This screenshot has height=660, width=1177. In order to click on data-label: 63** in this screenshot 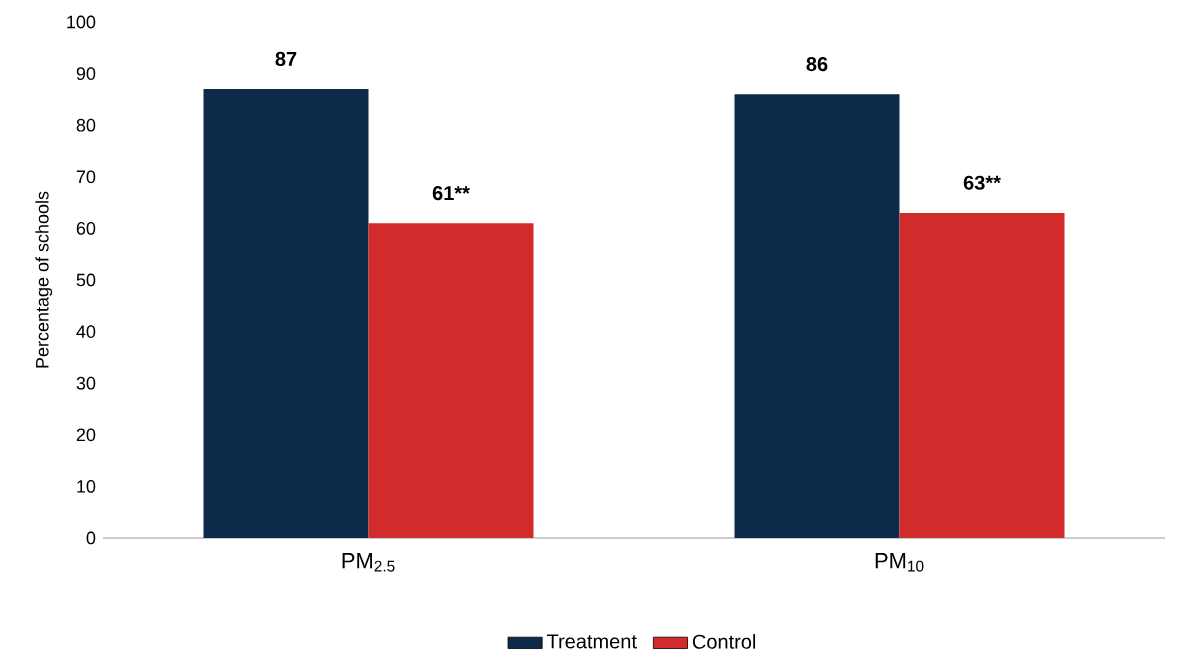, I will do `click(982, 183)`.